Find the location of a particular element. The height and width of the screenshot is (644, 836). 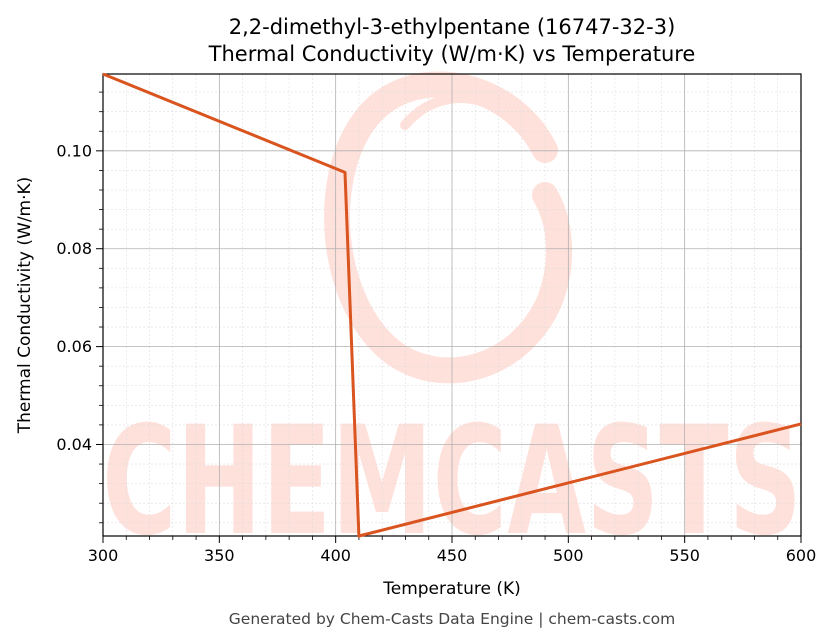

x-axis-ticks: 300 350 400 450 500 550 600 is located at coordinates (452, 550).